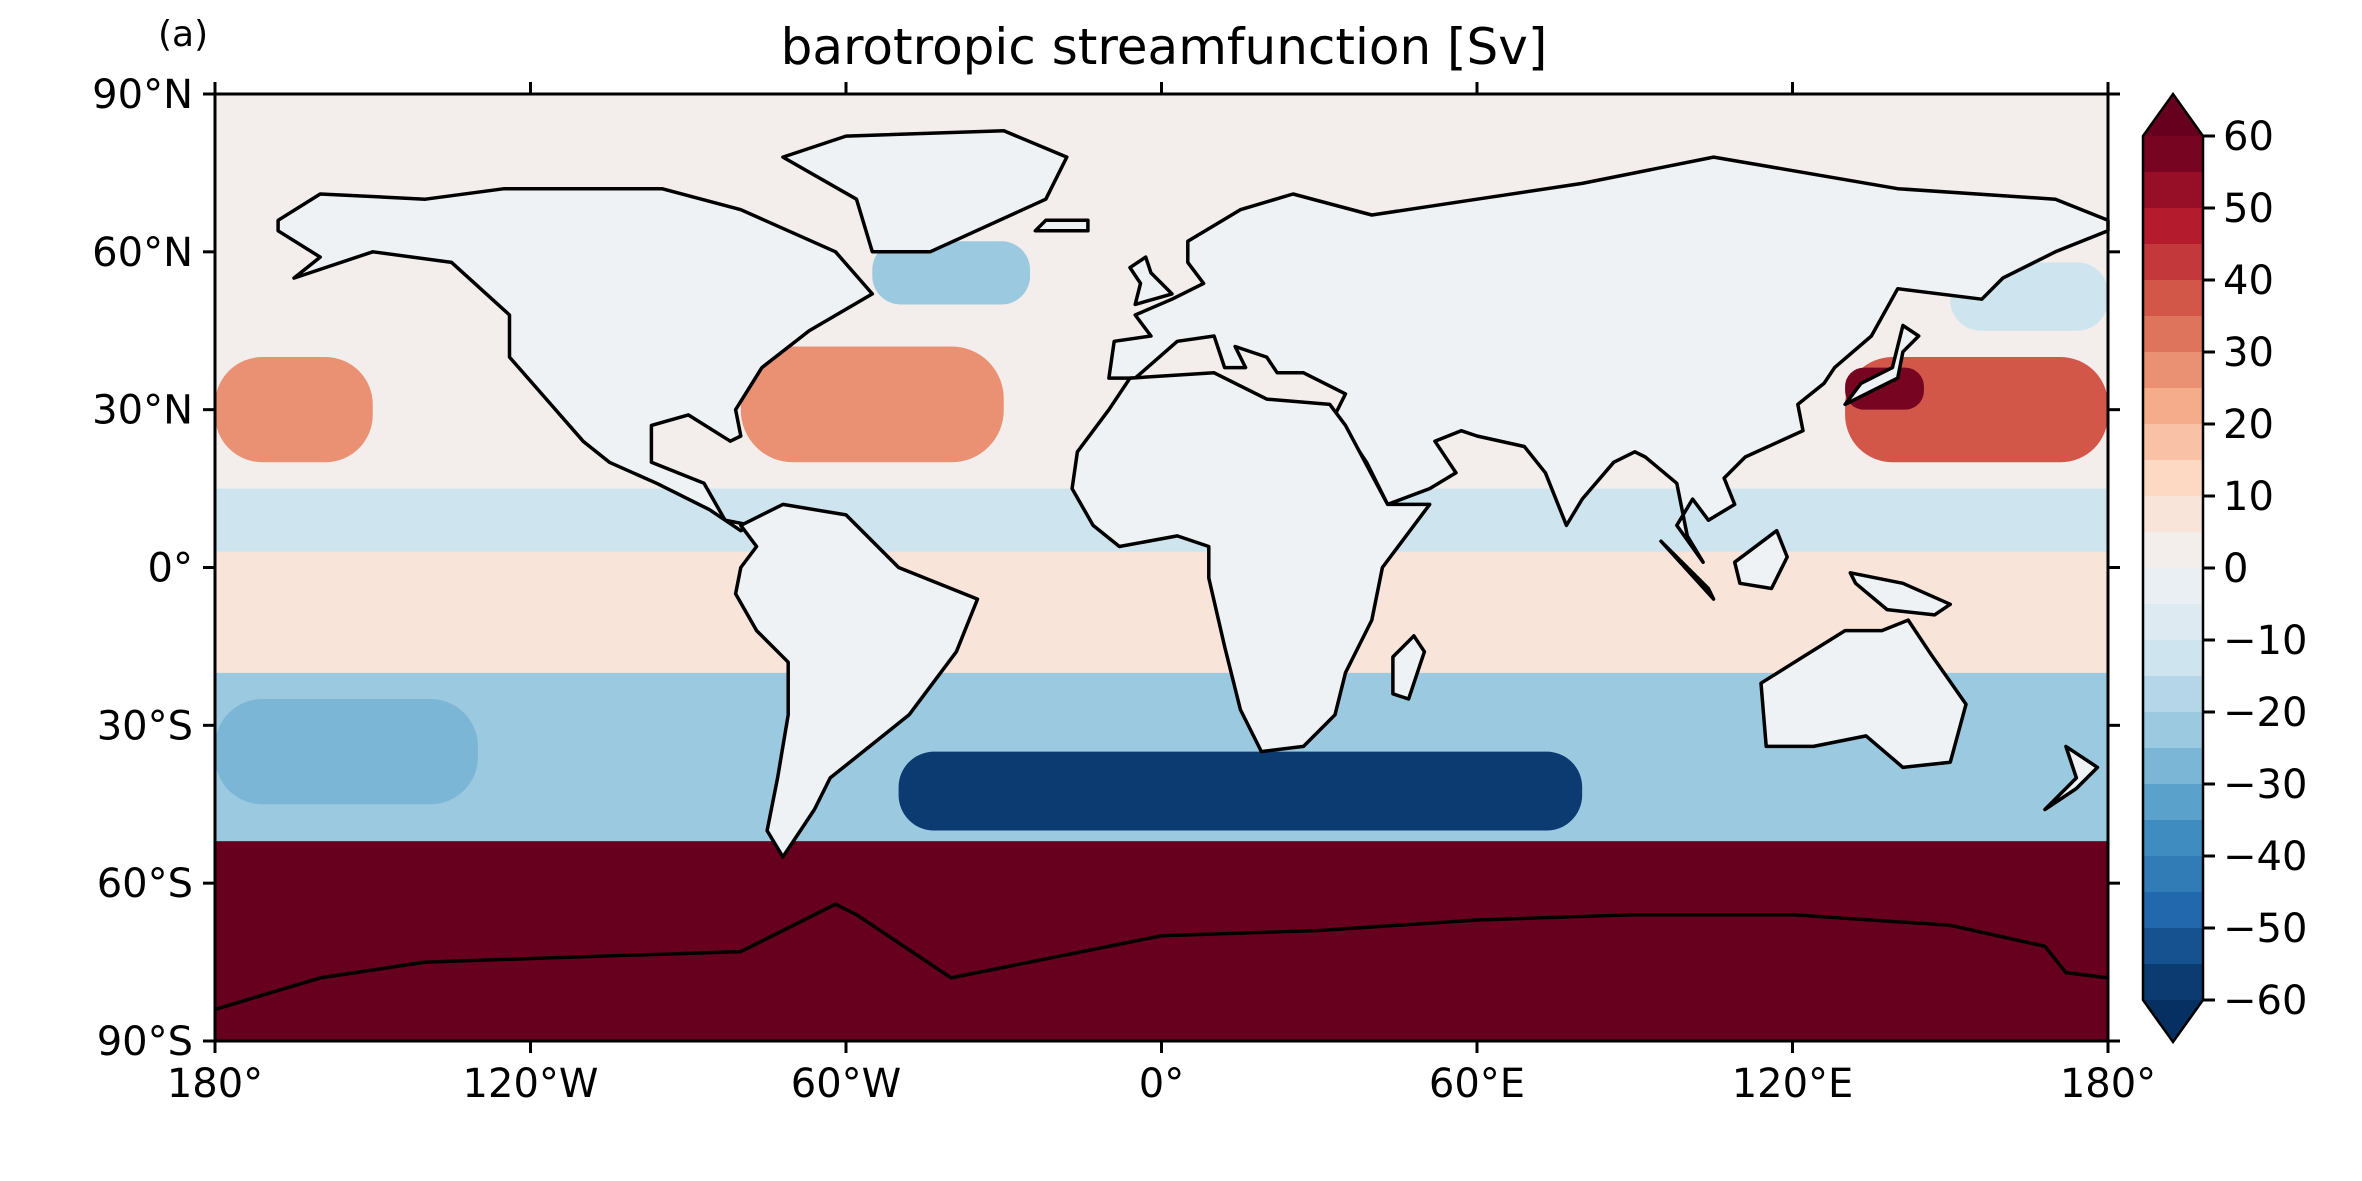 This screenshot has height=1181, width=2362. What do you see at coordinates (1900, 594) in the screenshot?
I see `new-guinea-outline` at bounding box center [1900, 594].